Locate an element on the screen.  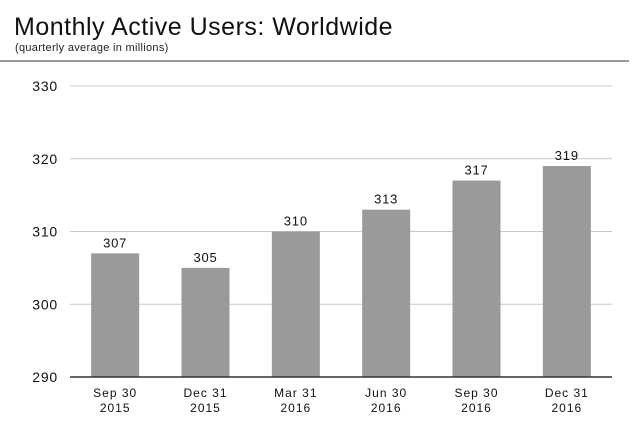
data-label: 319 is located at coordinates (567, 155).